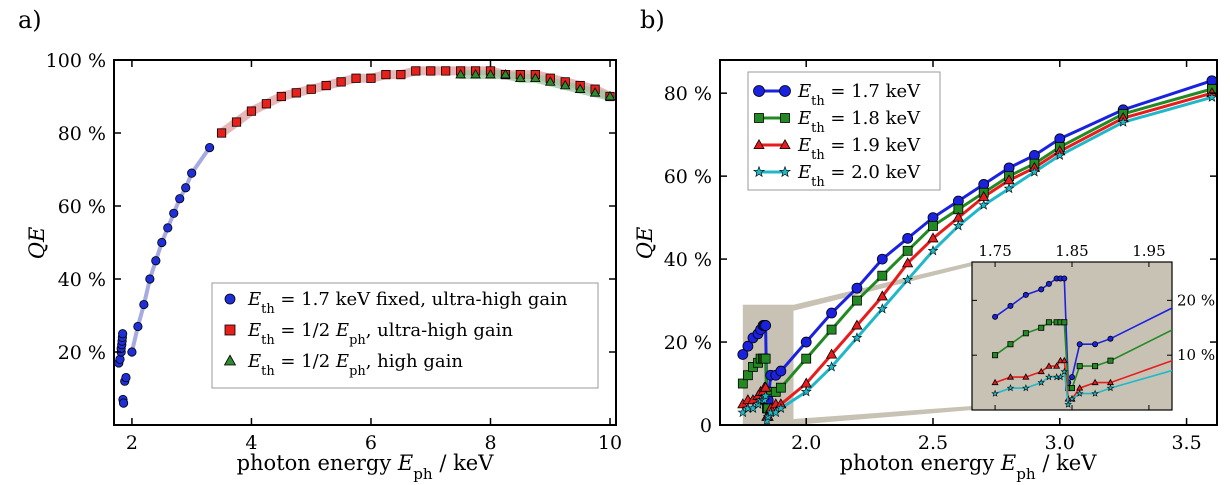 This screenshot has height=485, width=1230. What do you see at coordinates (82, 134) in the screenshot?
I see `y-tick-label-a: 80 %` at bounding box center [82, 134].